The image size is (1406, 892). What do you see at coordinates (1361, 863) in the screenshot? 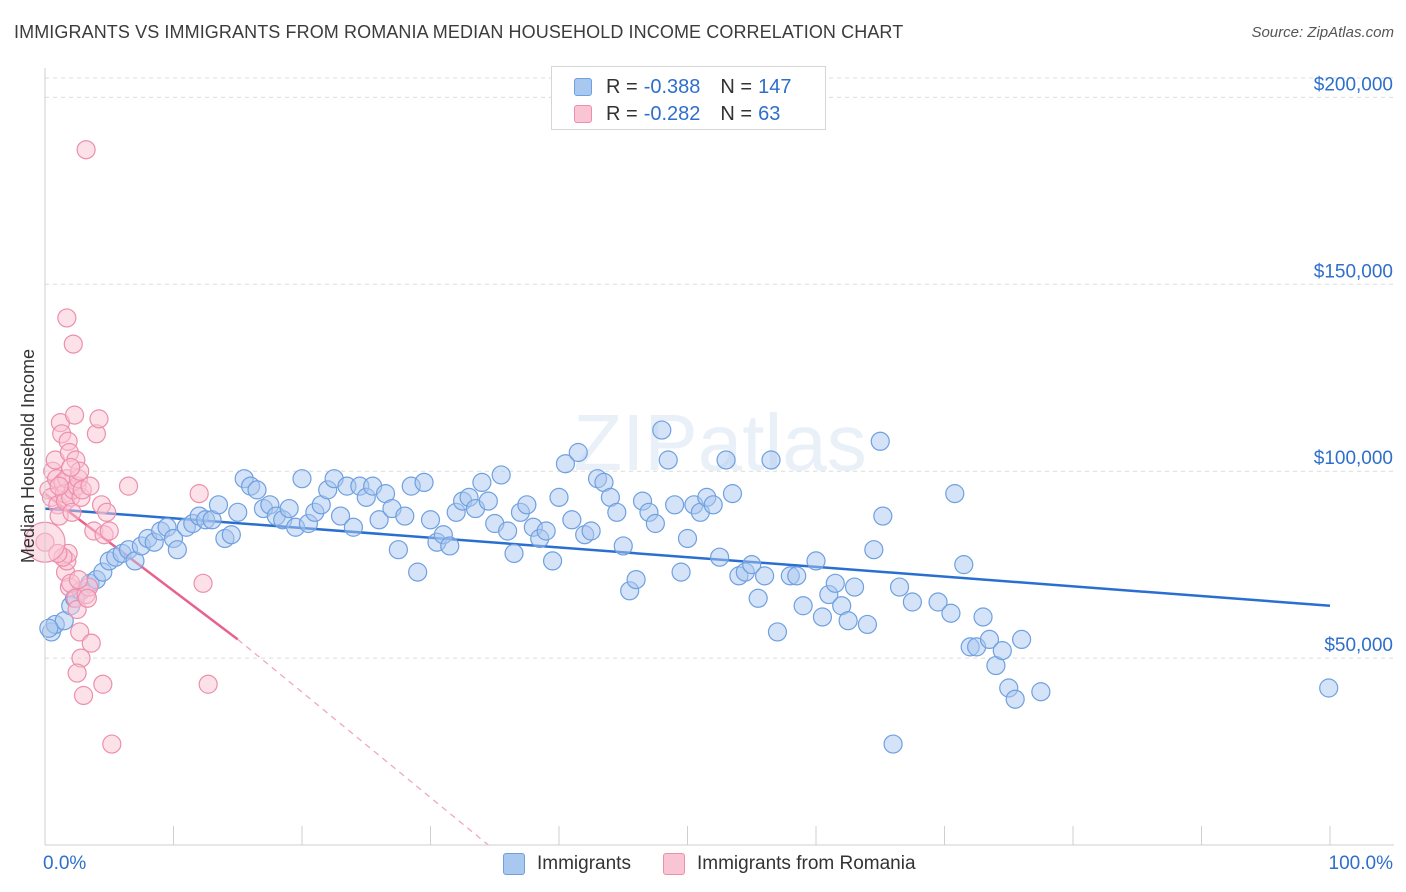
I see `x-tick-label-max: 100.0%` at bounding box center [1361, 863].